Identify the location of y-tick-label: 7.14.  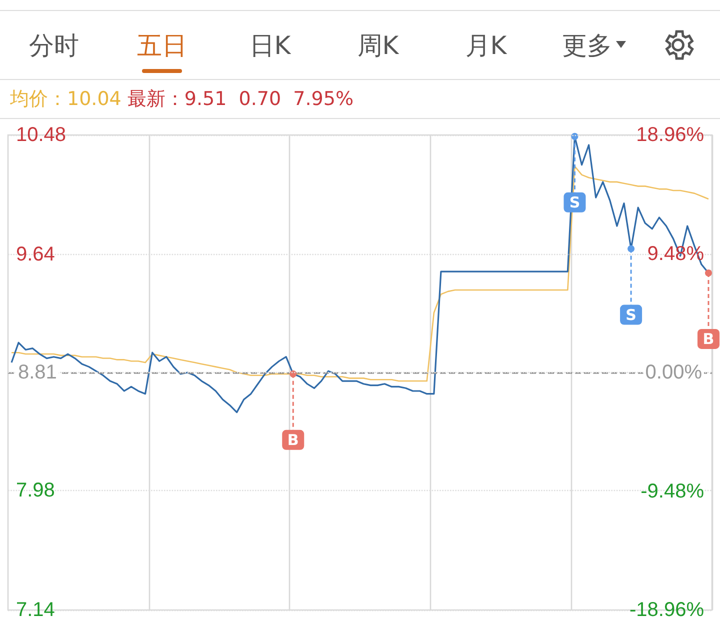
(35, 610).